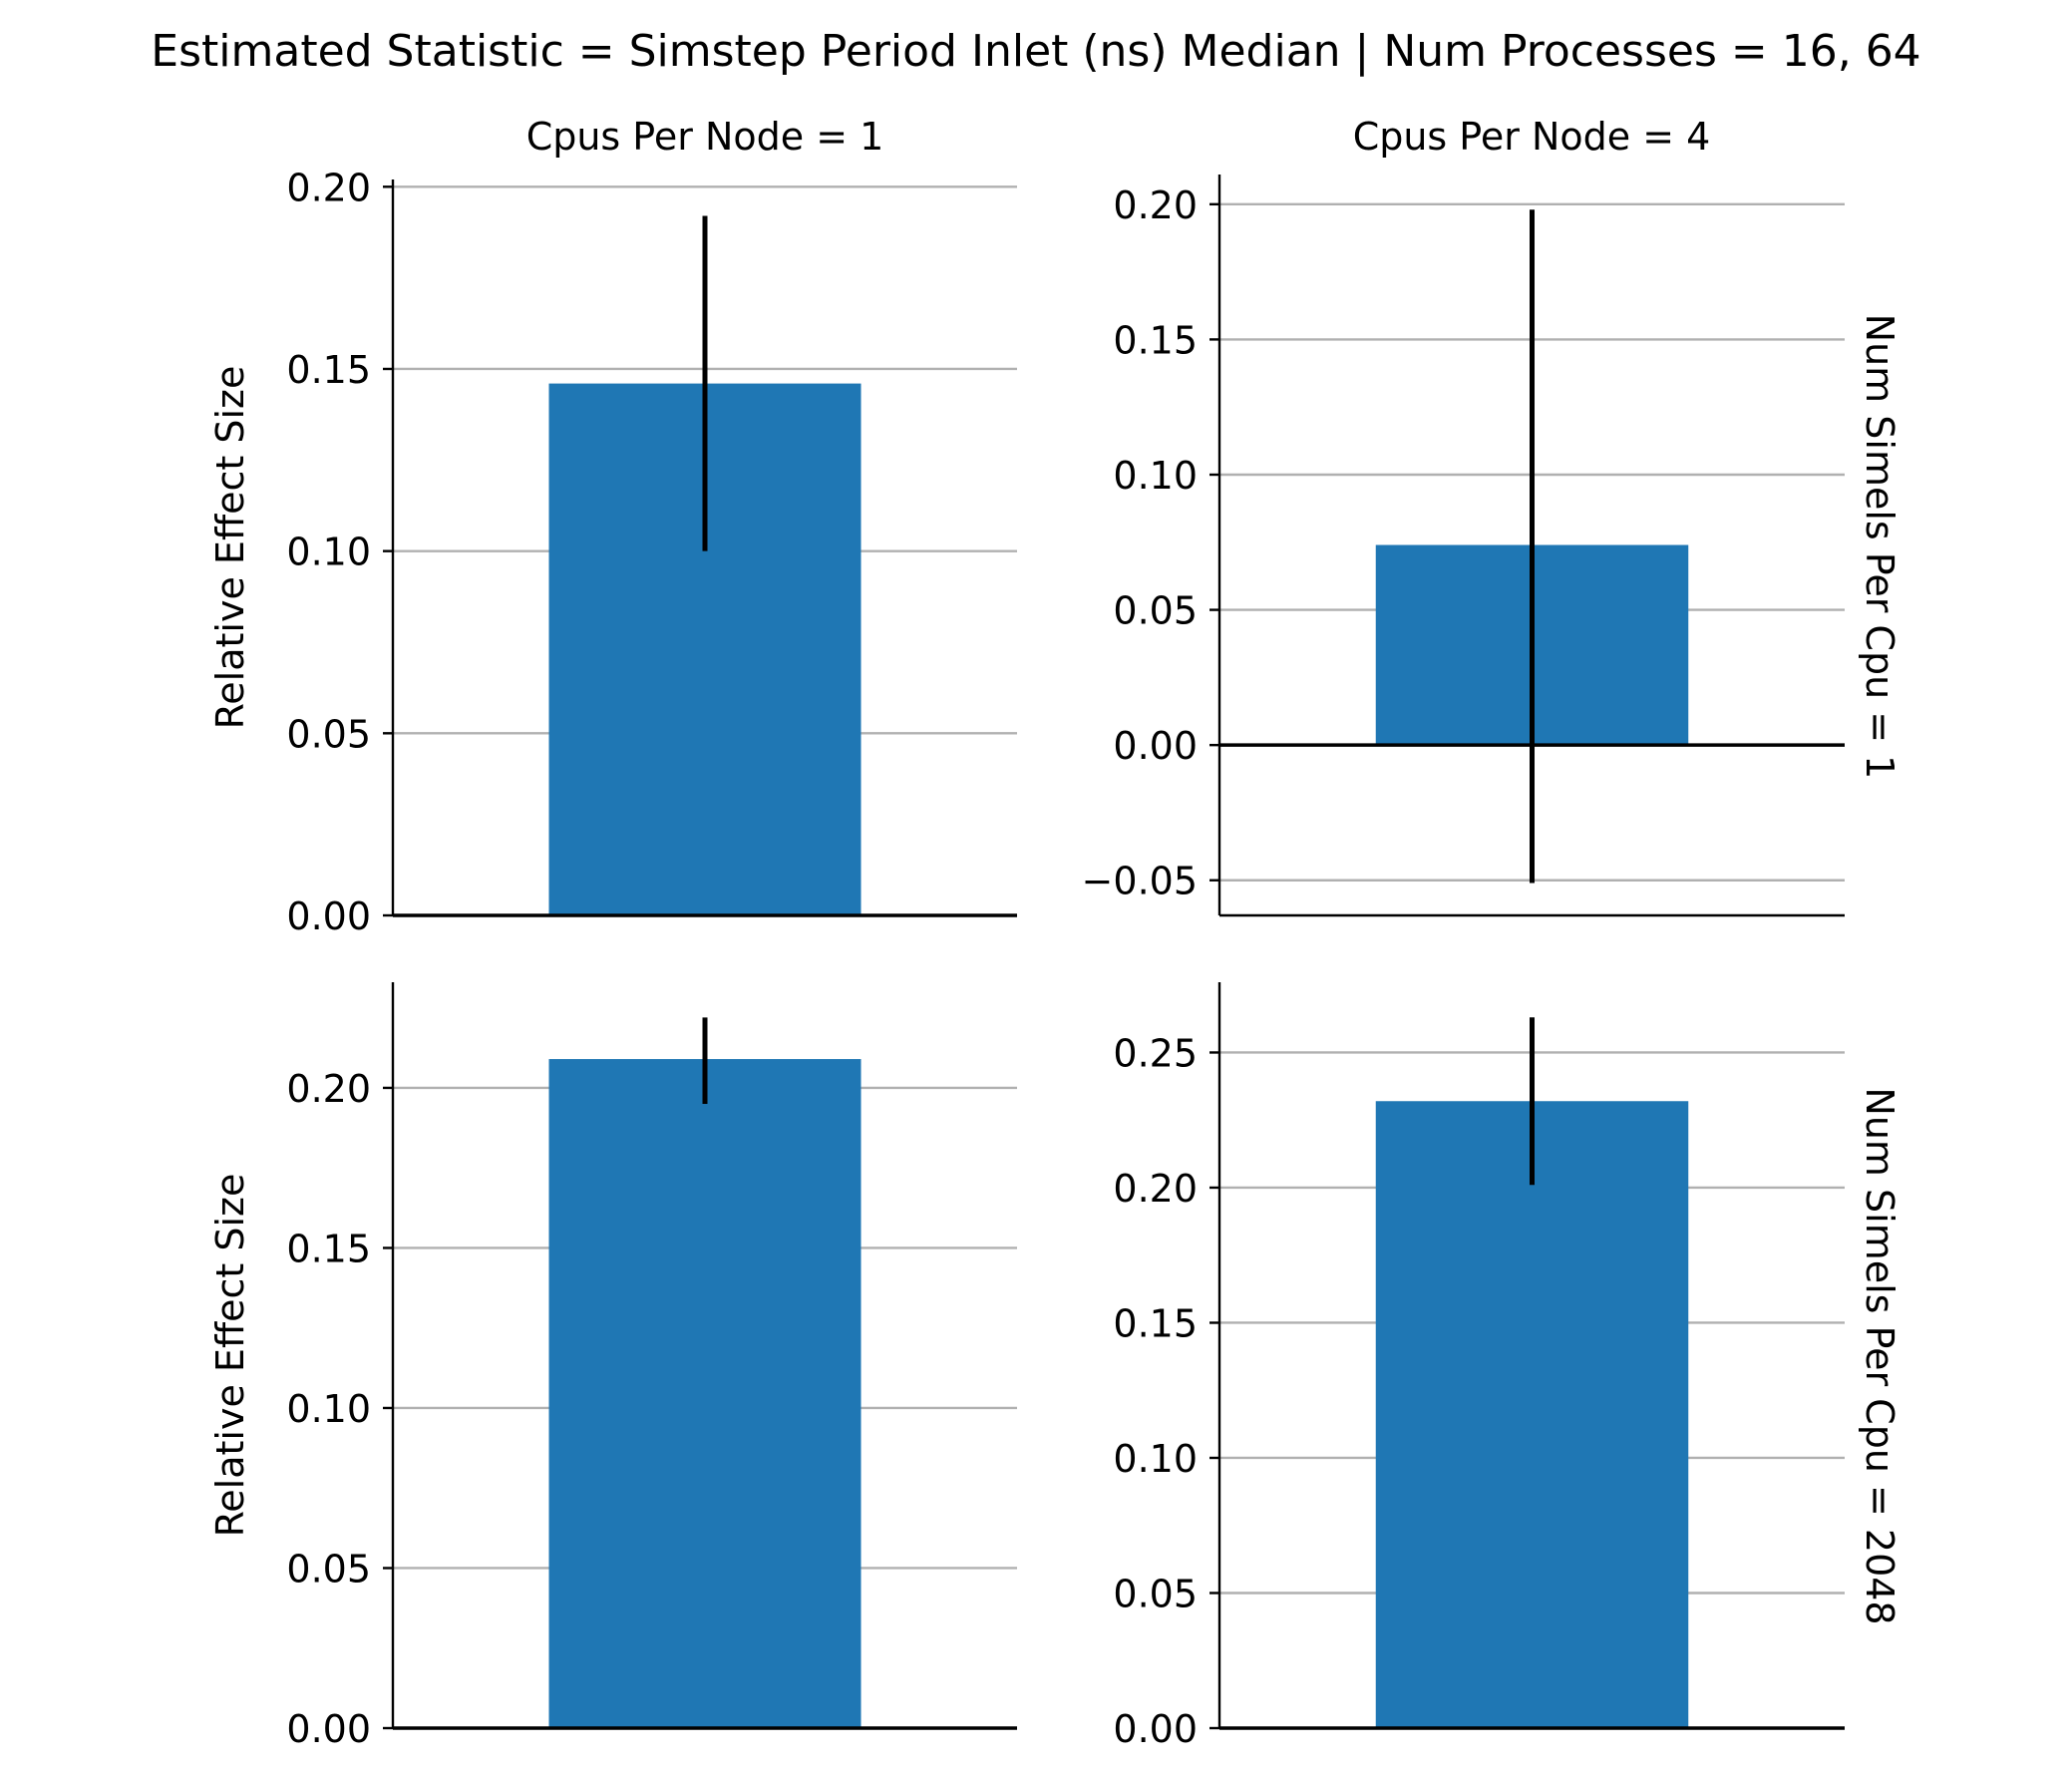  I want to click on col-title-2: Cpus Per Node = 4, so click(1532, 137).